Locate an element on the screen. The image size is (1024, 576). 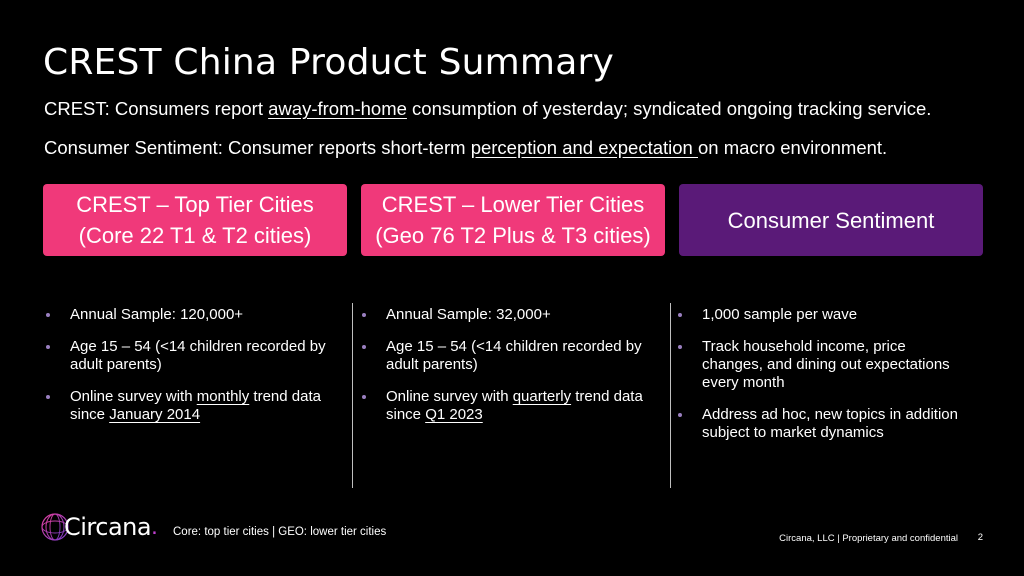
box-consumer-sentiment: Consumer Sentiment is located at coordinates (831, 220).